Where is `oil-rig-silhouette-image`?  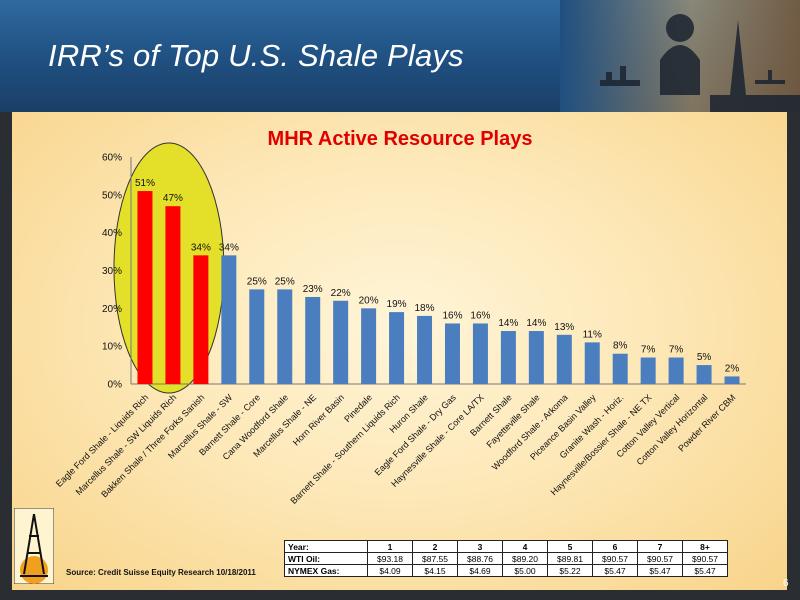 oil-rig-silhouette-image is located at coordinates (700, 63).